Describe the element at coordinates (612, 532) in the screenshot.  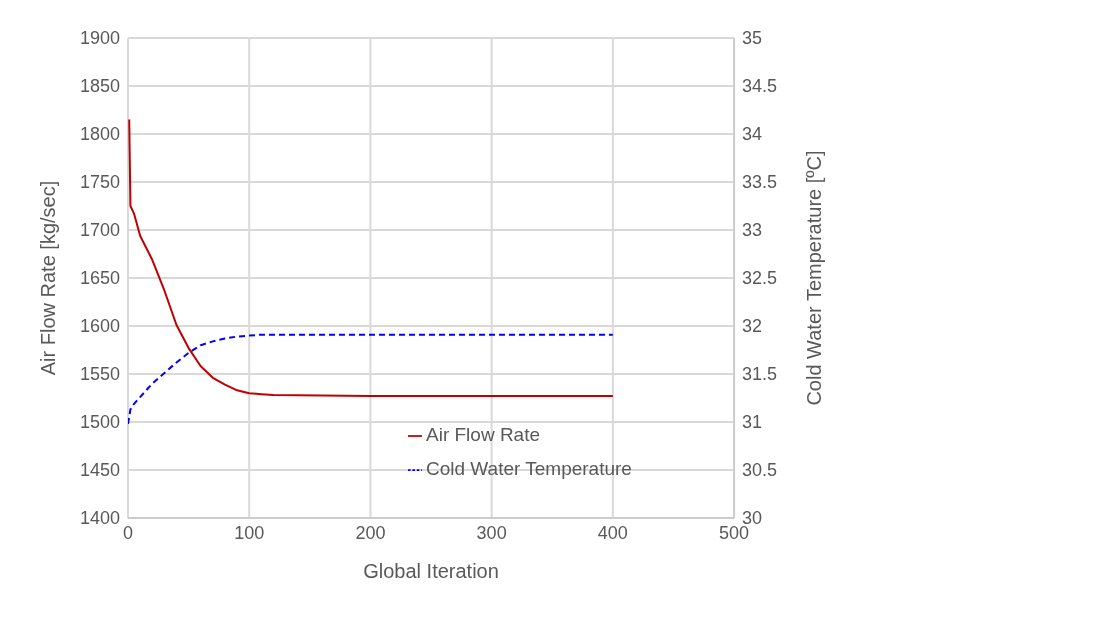
I see `x-tick-label: 400` at that location.